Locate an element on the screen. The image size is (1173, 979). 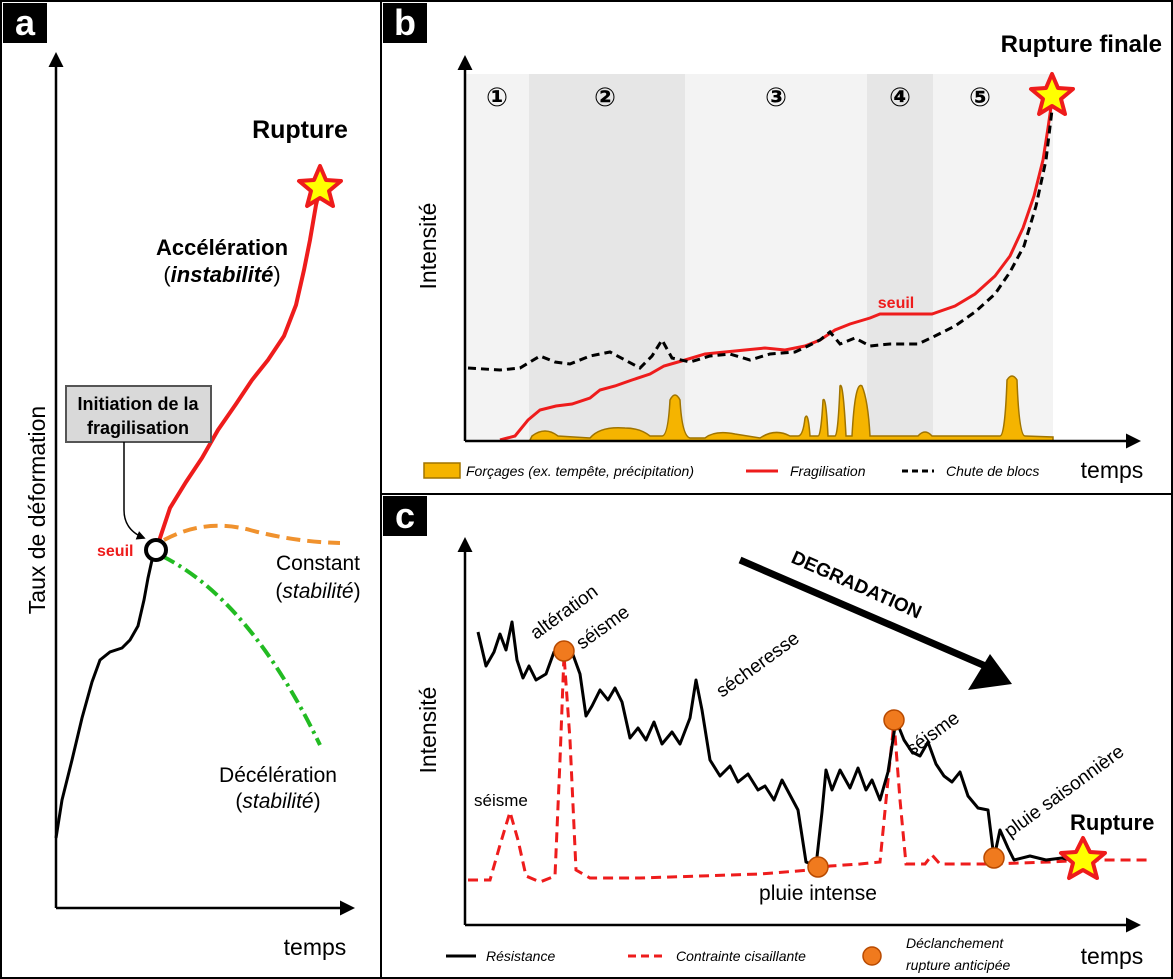
panel-b-forcing-area is located at coordinates (791, 408).